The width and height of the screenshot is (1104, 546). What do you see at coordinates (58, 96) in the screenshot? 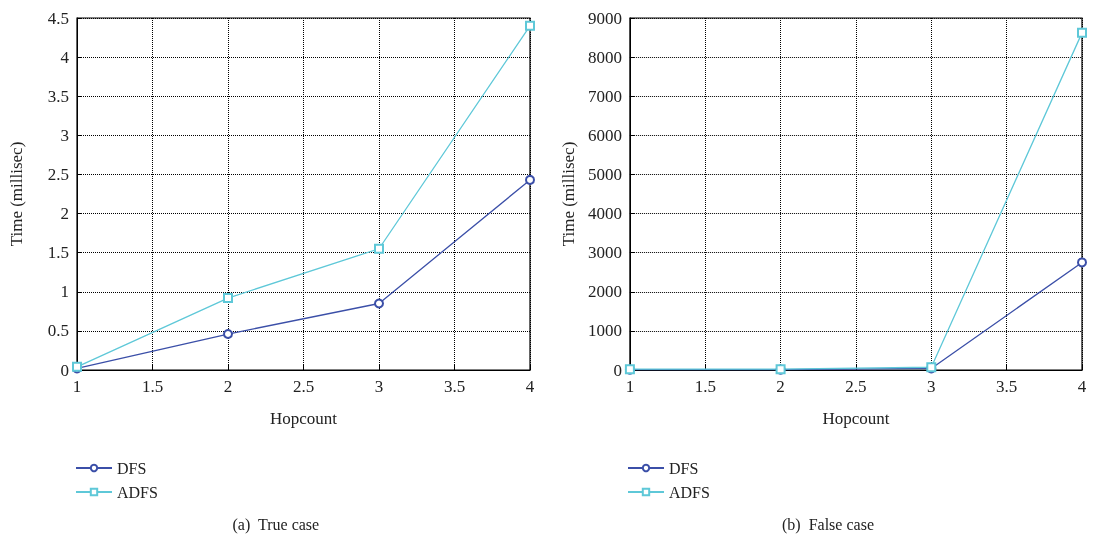
I see `y-tick-label: 3.5` at bounding box center [58, 96].